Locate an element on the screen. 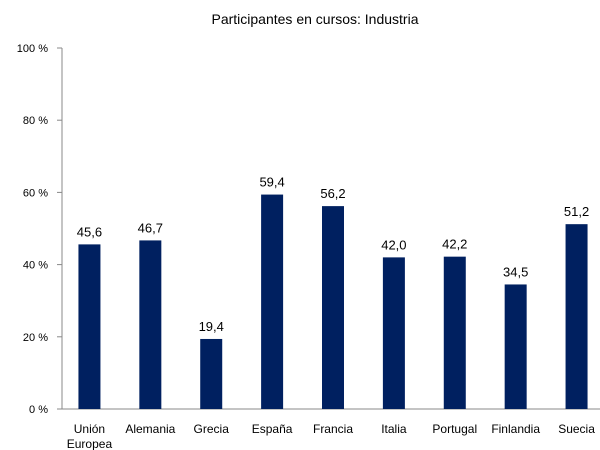  y-tick-label: 0 % is located at coordinates (38, 410).